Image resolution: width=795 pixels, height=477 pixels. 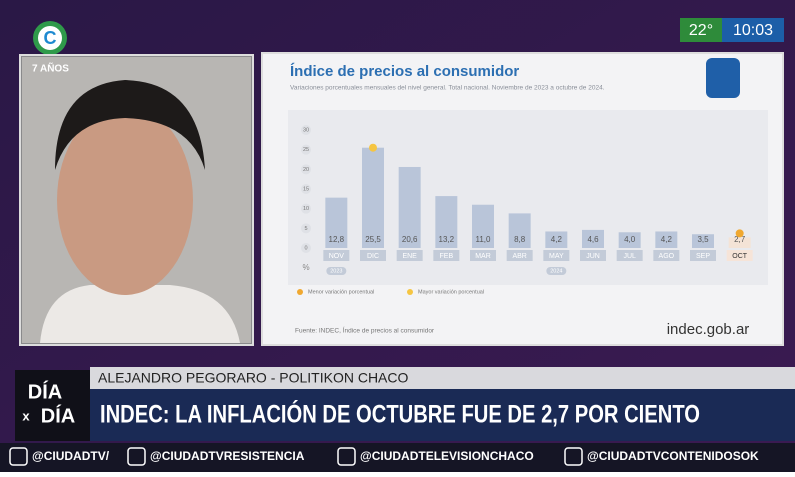 What do you see at coordinates (130, 125) in the screenshot?
I see `hair` at bounding box center [130, 125].